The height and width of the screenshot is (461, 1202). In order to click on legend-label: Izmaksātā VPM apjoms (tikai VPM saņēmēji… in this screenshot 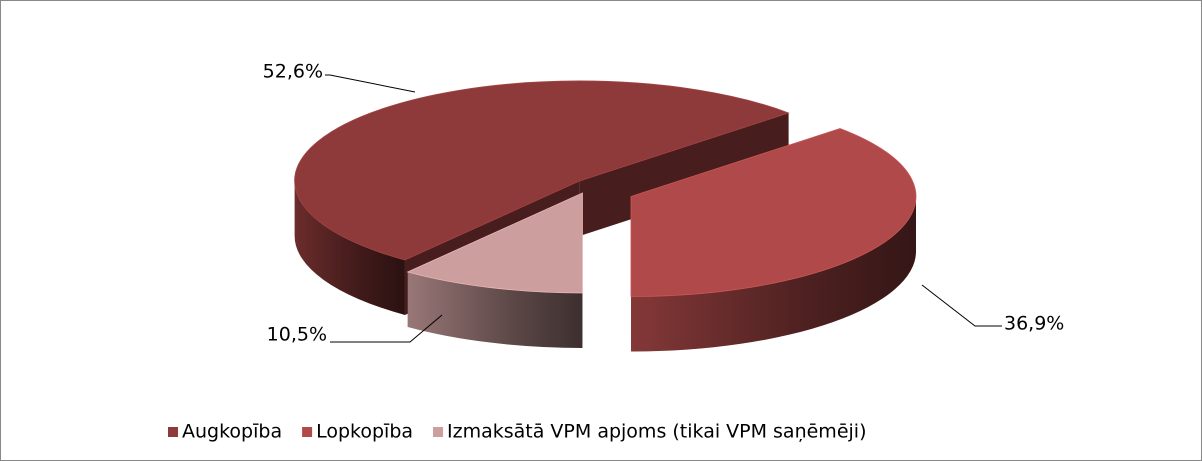, I will do `click(656, 432)`.